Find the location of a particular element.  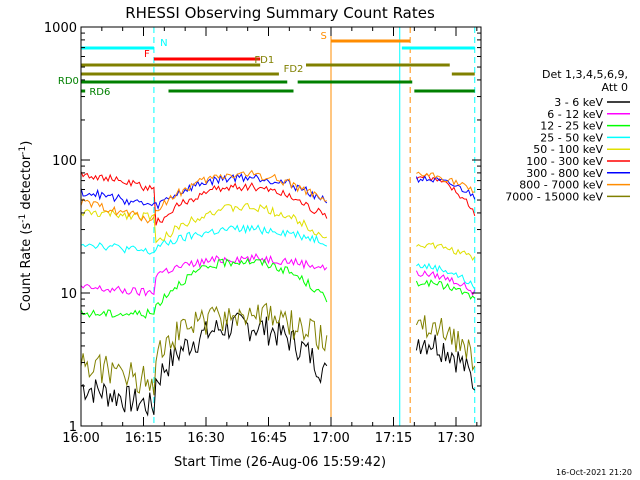

y-tick-label: 1 is located at coordinates (73, 427).